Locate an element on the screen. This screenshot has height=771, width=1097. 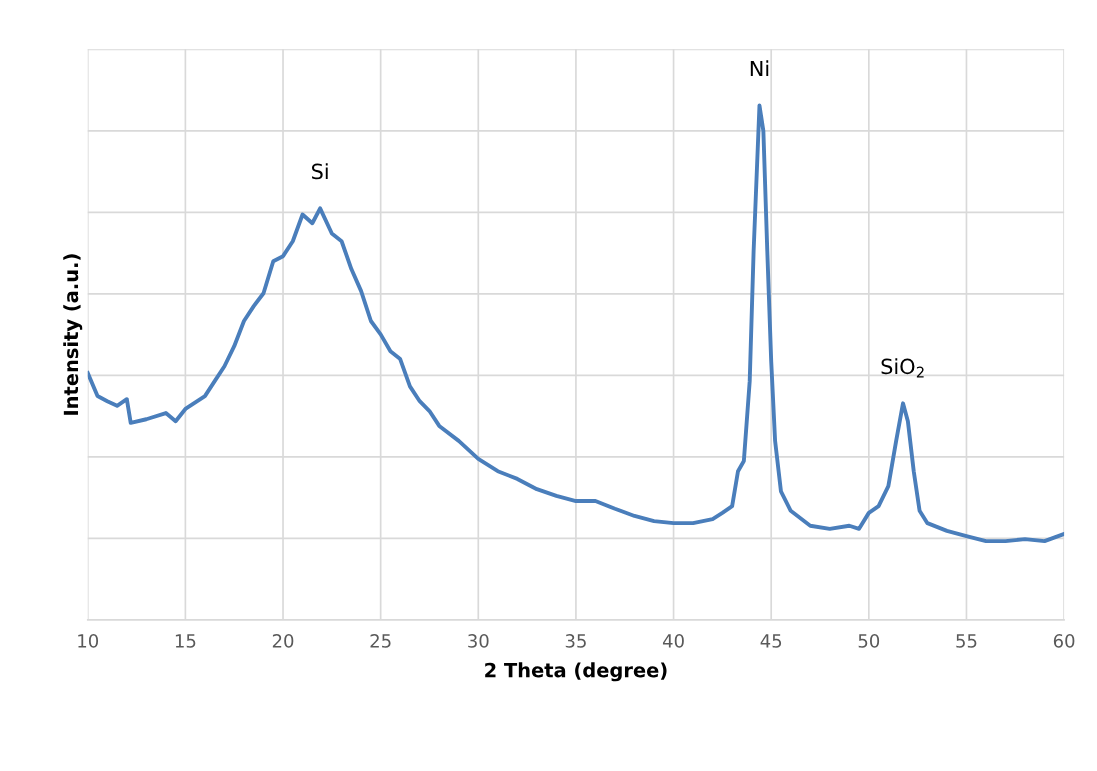
annotation: Si is located at coordinates (319, 171).